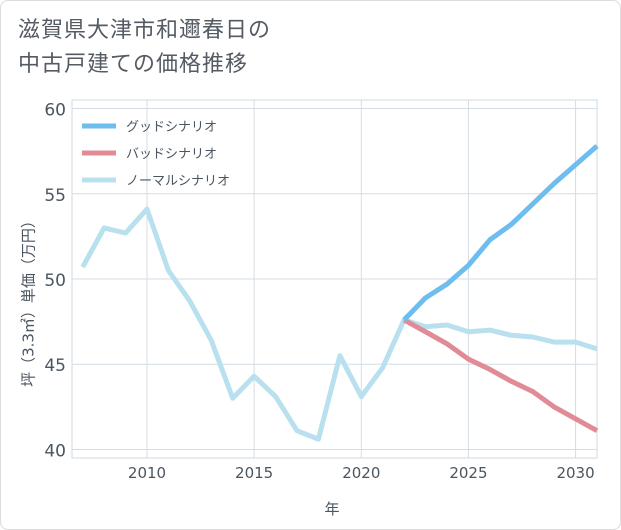 This screenshot has width=621, height=530. I want to click on x-tick-label: 2010, so click(147, 473).